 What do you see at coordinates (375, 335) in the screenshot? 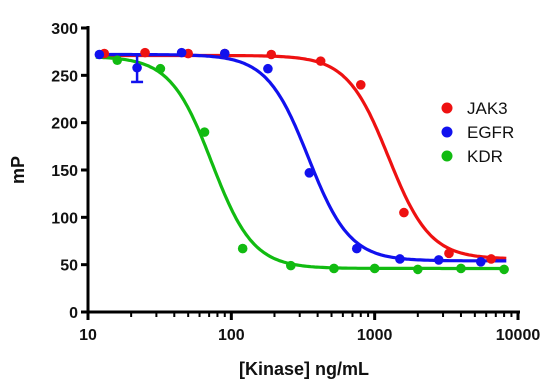
I see `x-tick-label: 1000` at bounding box center [375, 335].